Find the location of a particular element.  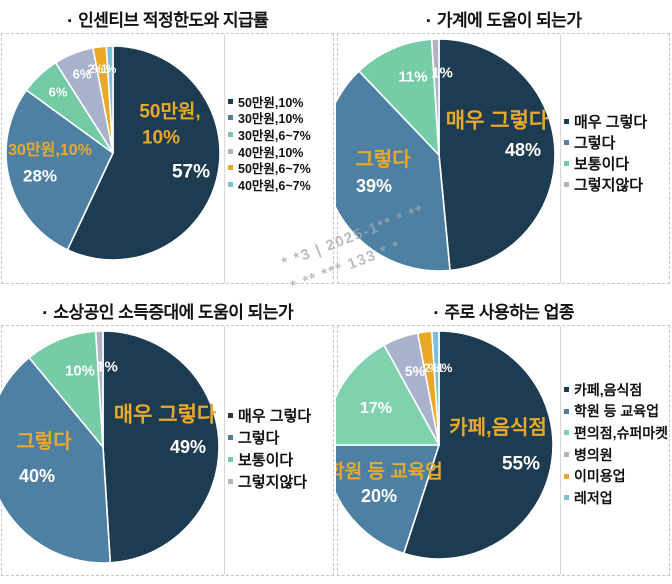

legend-item: 카페,음식점 is located at coordinates (616, 390).